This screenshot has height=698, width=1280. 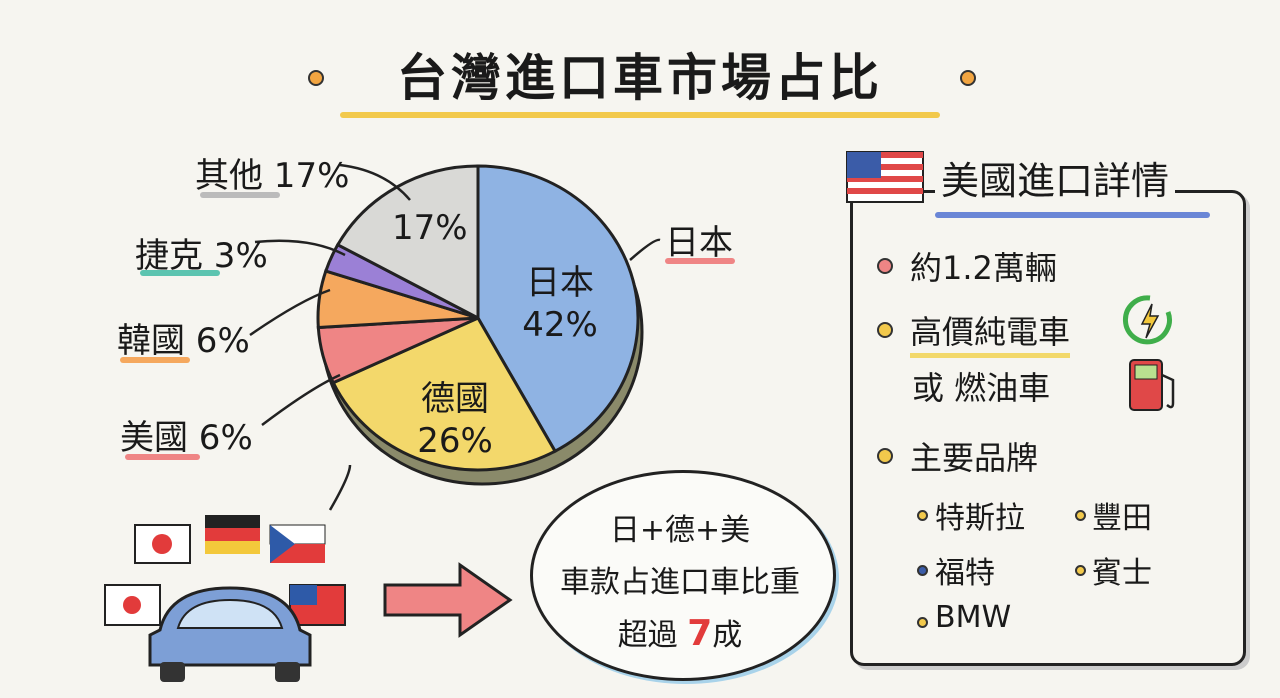 I want to click on japan-flag-icon, so click(x=162, y=544).